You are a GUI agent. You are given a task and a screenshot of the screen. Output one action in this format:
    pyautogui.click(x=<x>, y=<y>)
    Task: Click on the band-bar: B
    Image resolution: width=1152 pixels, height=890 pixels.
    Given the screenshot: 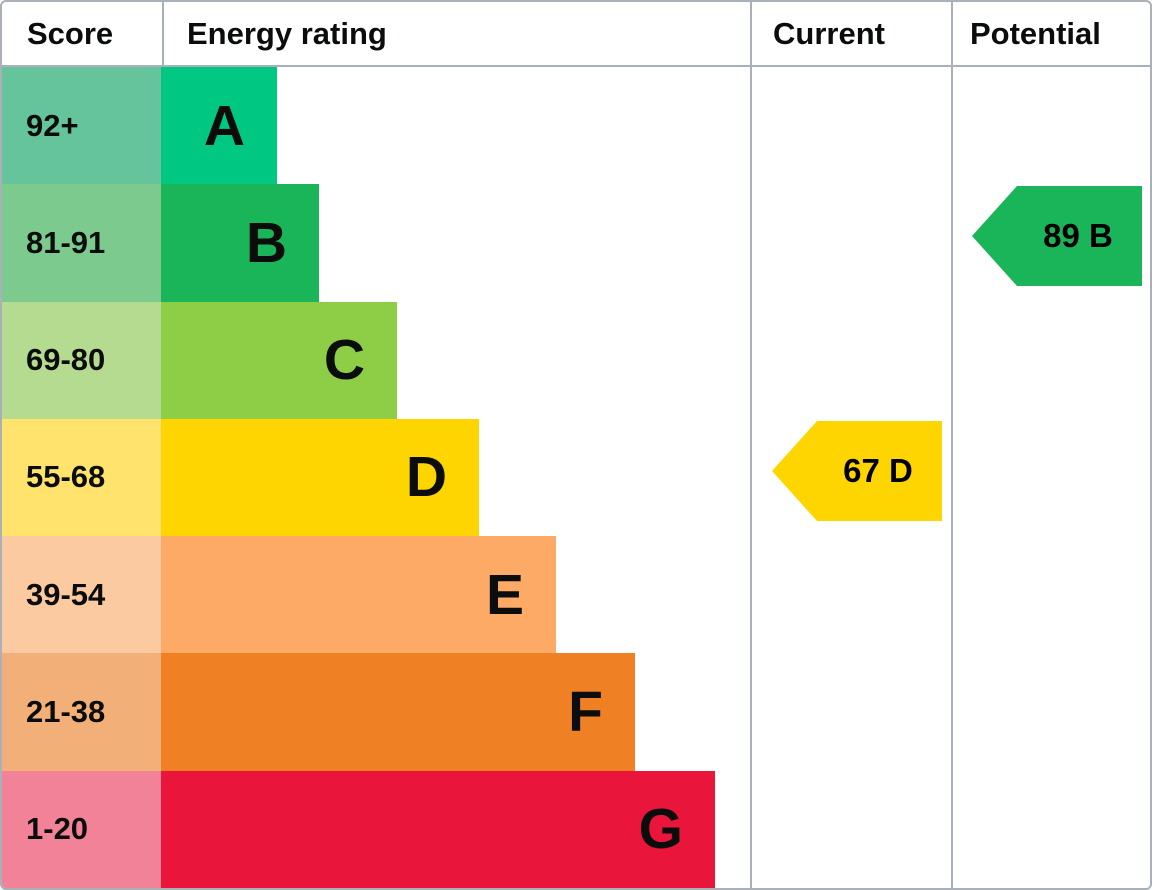 What is the action you would take?
    pyautogui.click(x=240, y=243)
    